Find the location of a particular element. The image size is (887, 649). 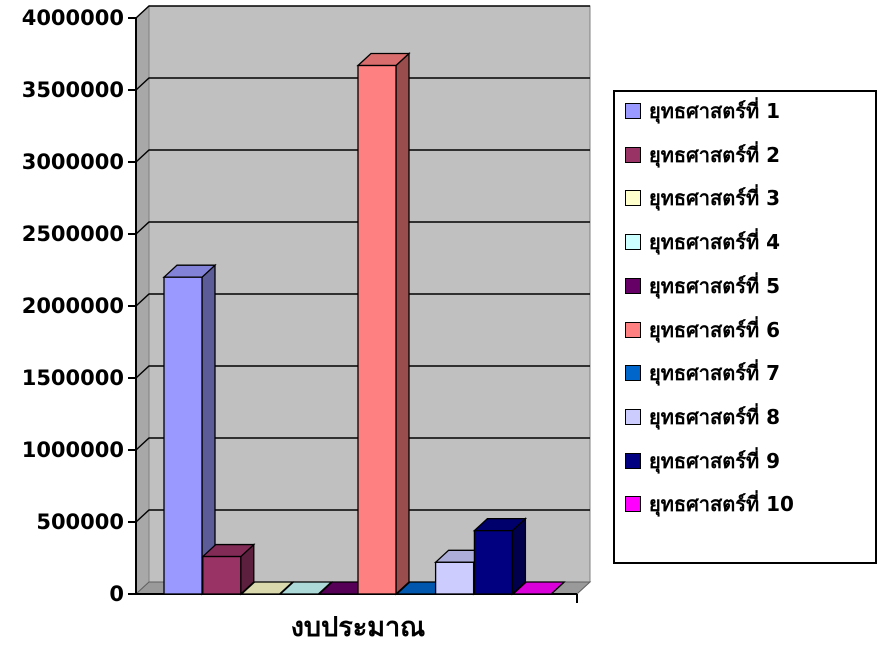

legend-item: ยุทธศาสตร์ที่ 3 is located at coordinates (702, 198).